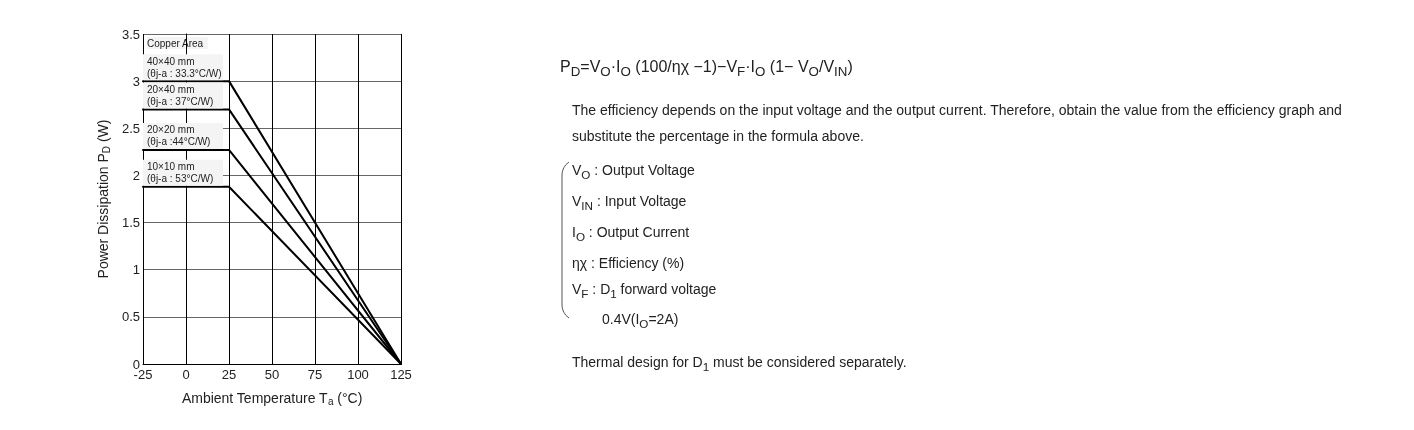 This screenshot has width=1414, height=430. I want to click on text: I$_{O}$ : Output Current, so click(631, 233).